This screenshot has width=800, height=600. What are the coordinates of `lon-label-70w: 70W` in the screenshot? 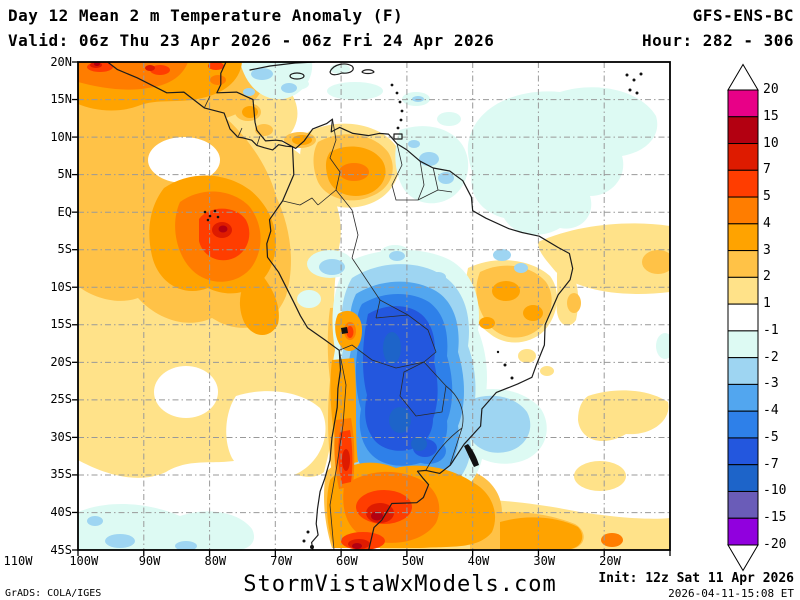 It's located at (281, 561).